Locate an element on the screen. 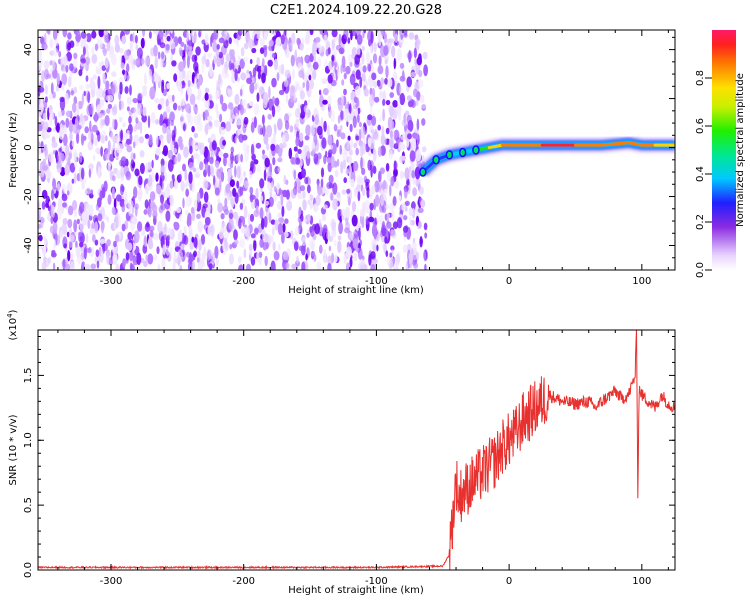 The width and height of the screenshot is (750, 600). y-tick-label: 0.5 is located at coordinates (28, 505).